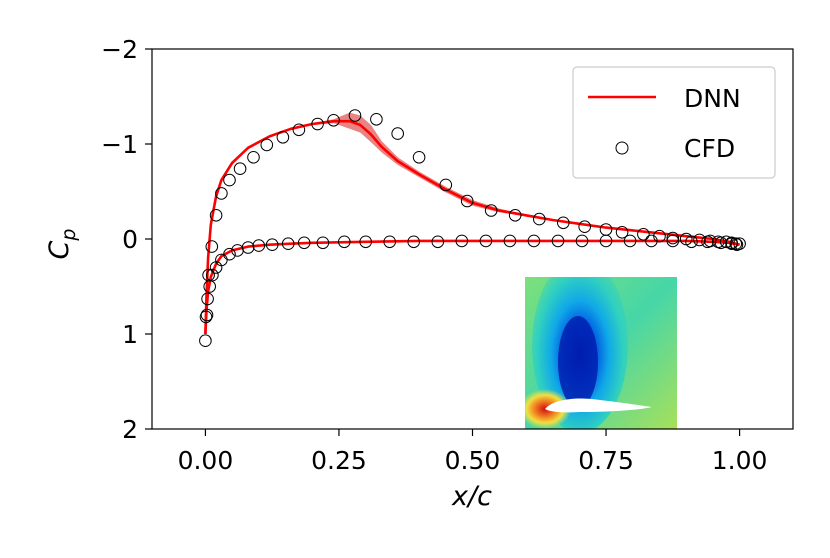  What do you see at coordinates (601, 353) in the screenshot?
I see `inset-pressure-field` at bounding box center [601, 353].